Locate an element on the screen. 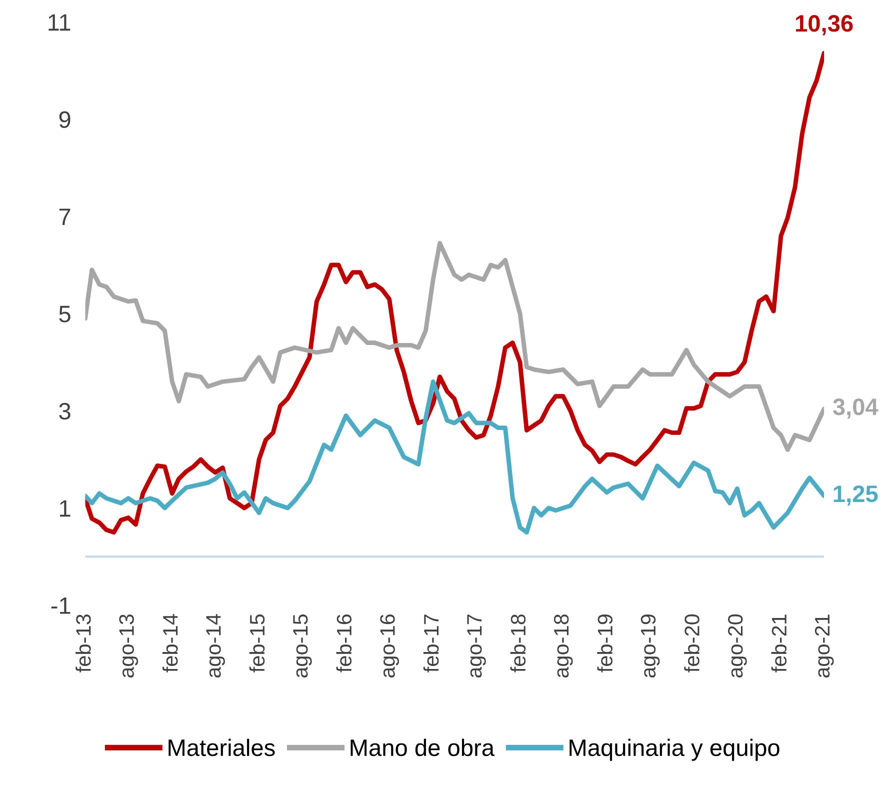  x-tick-label: ago-15 is located at coordinates (302, 646).